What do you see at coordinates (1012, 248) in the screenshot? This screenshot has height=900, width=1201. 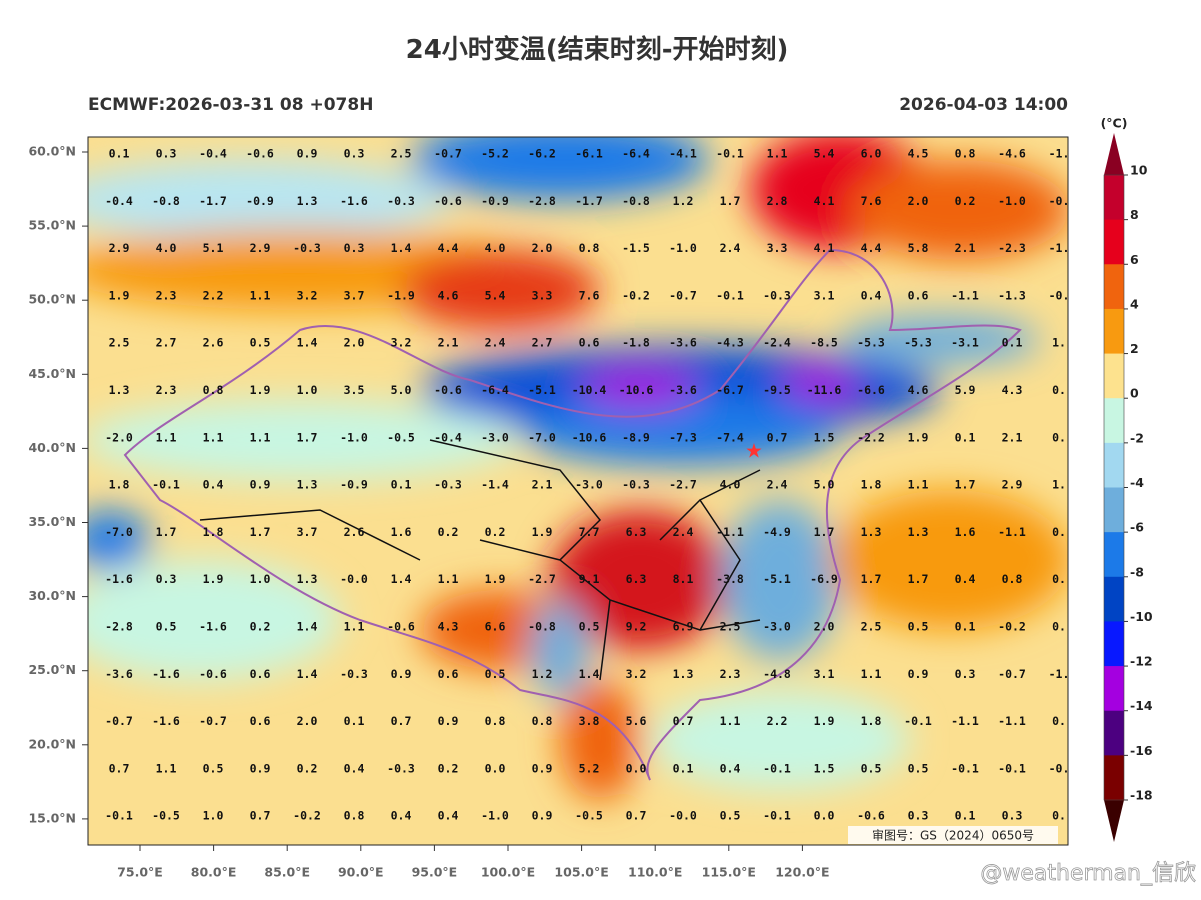 I see `grid-value: -2.3` at bounding box center [1012, 248].